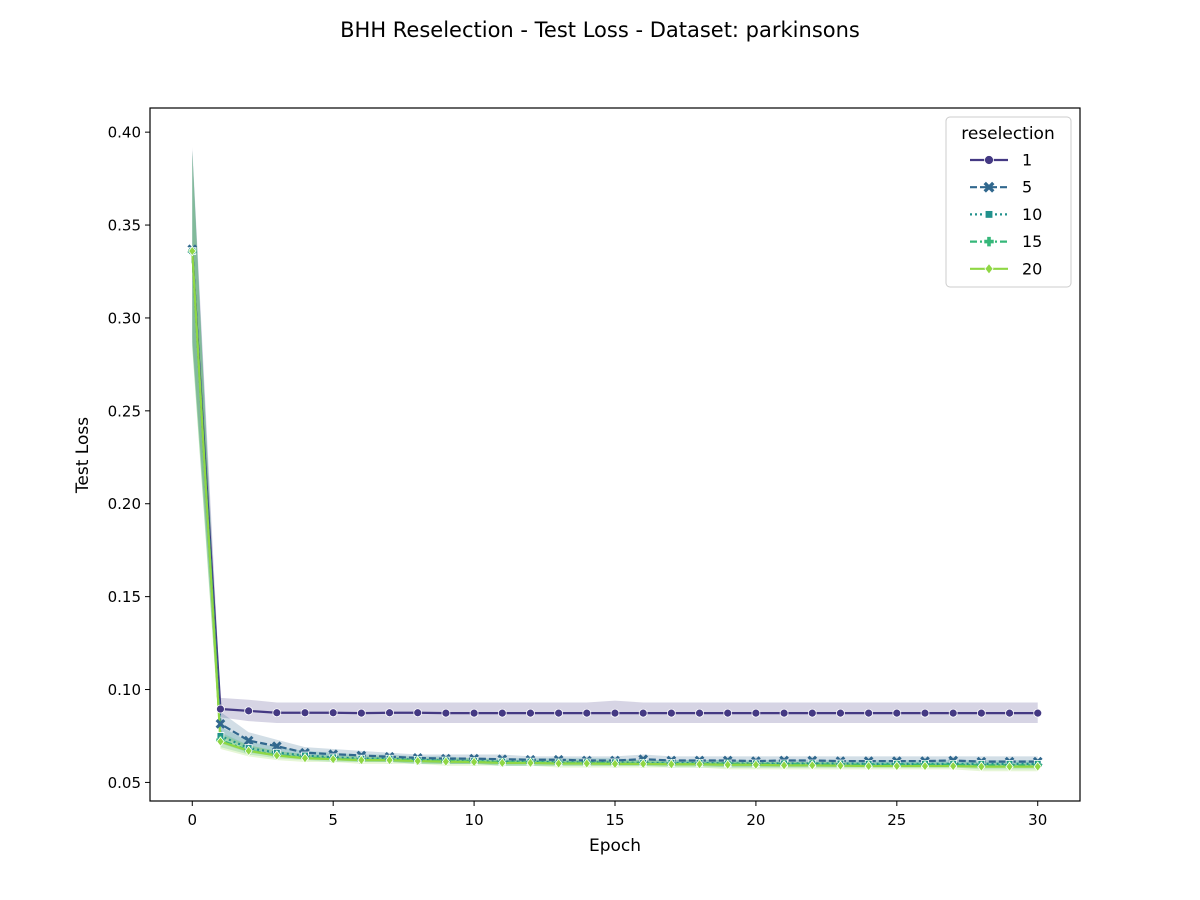 This screenshot has height=900, width=1200. I want to click on y-tick-label: 0.20, so click(124, 504).